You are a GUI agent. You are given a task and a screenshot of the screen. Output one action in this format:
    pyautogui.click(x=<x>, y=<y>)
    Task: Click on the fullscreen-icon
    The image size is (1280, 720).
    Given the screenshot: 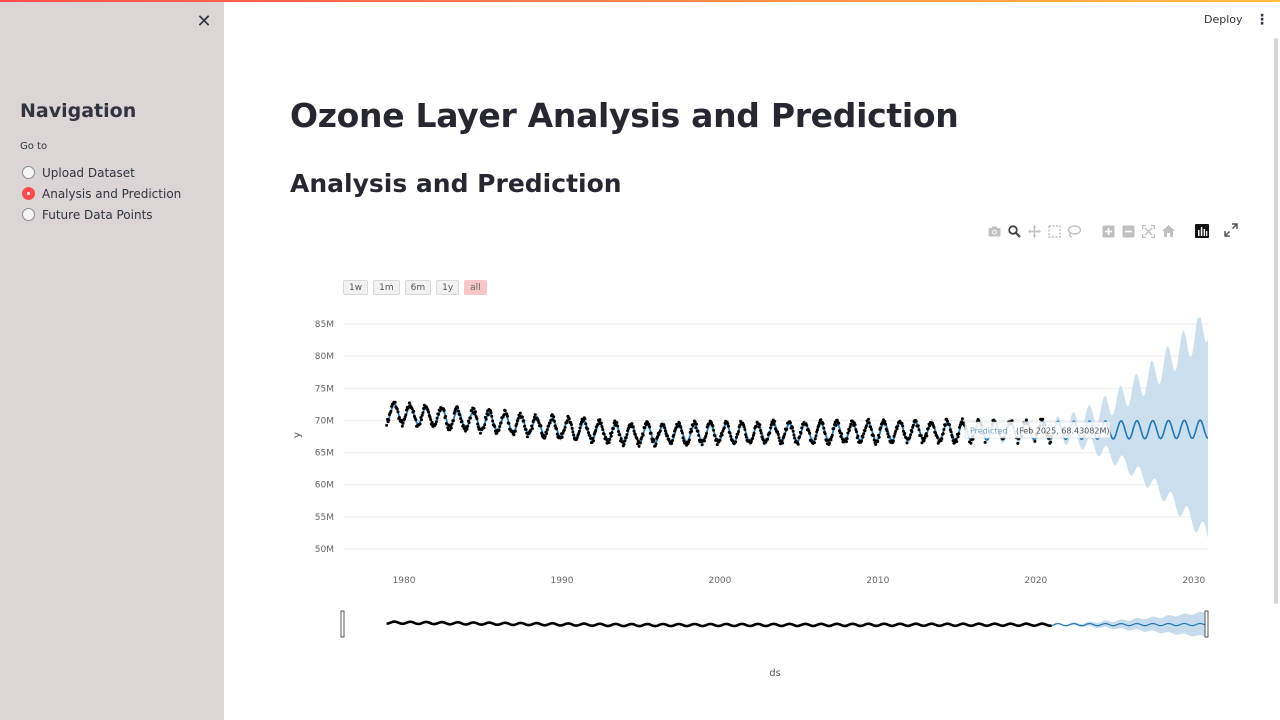 What is the action you would take?
    pyautogui.click(x=1232, y=230)
    